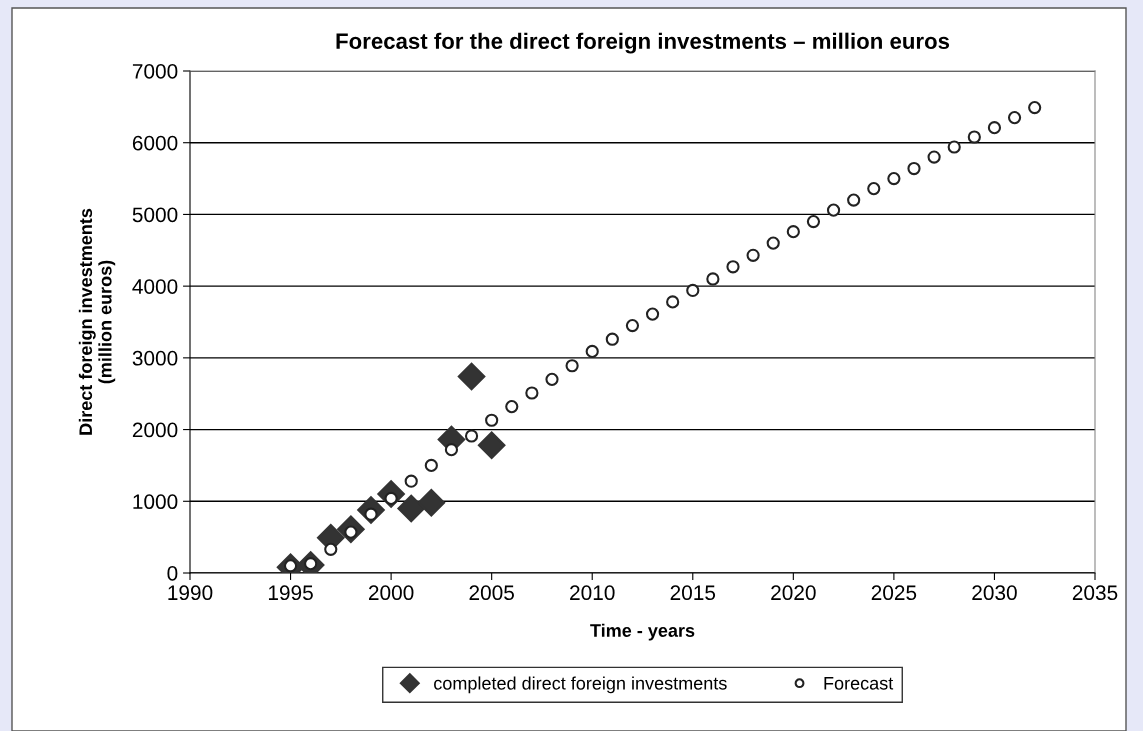  What do you see at coordinates (693, 593) in the screenshot?
I see `x-tick-label: 2015` at bounding box center [693, 593].